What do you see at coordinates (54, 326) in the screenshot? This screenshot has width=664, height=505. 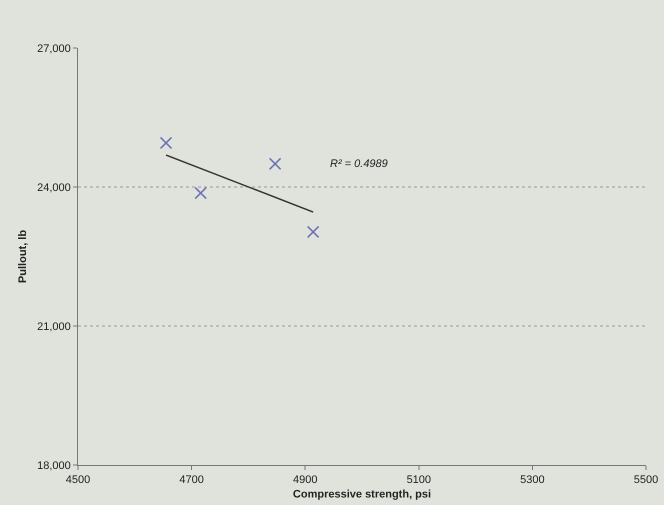 I see `y-tick-label: 21,000` at bounding box center [54, 326].